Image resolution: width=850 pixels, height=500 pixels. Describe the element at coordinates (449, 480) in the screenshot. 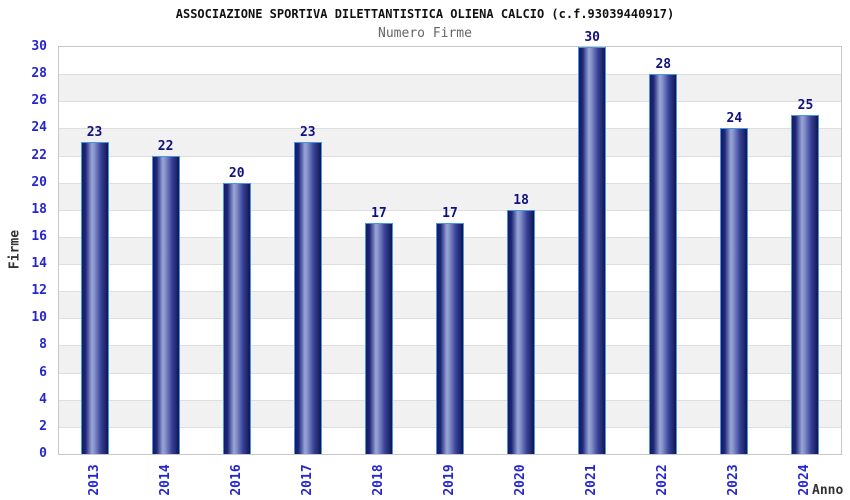

I see `x-tick-label: 2019` at that location.